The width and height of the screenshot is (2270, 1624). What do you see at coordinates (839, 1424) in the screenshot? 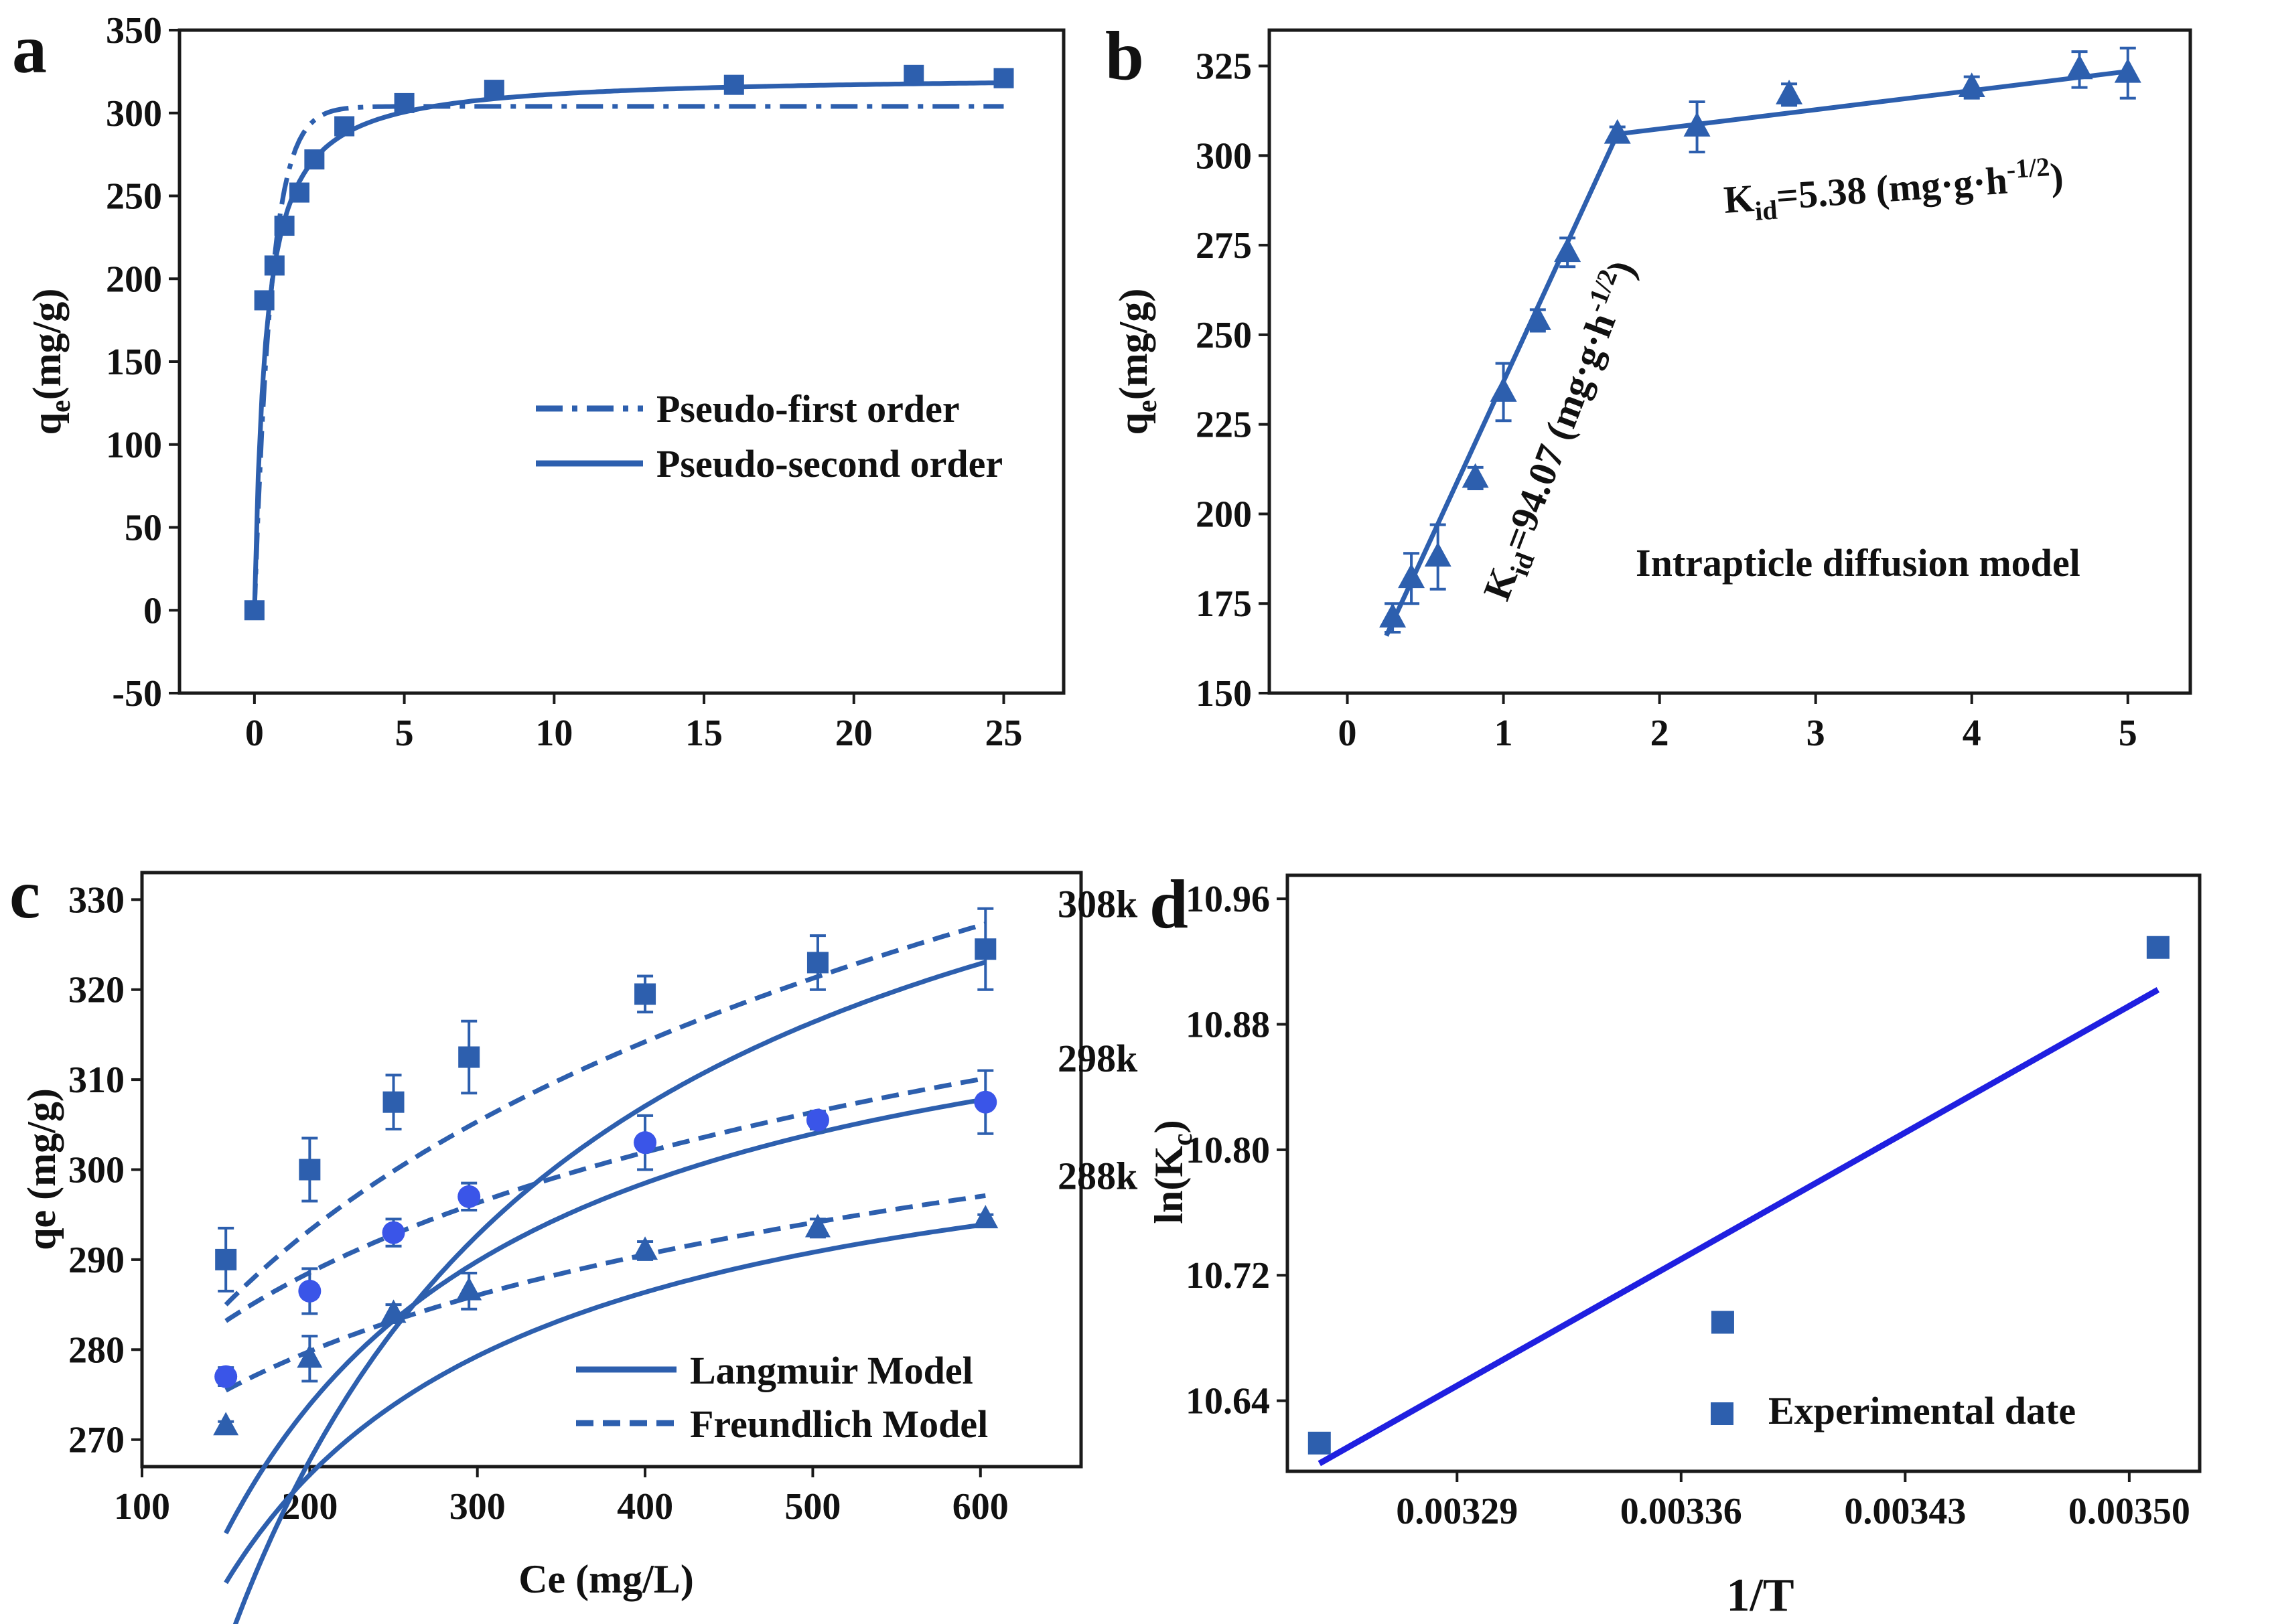
I see `legend-freundlich-label: Freundlich Model` at bounding box center [839, 1424].